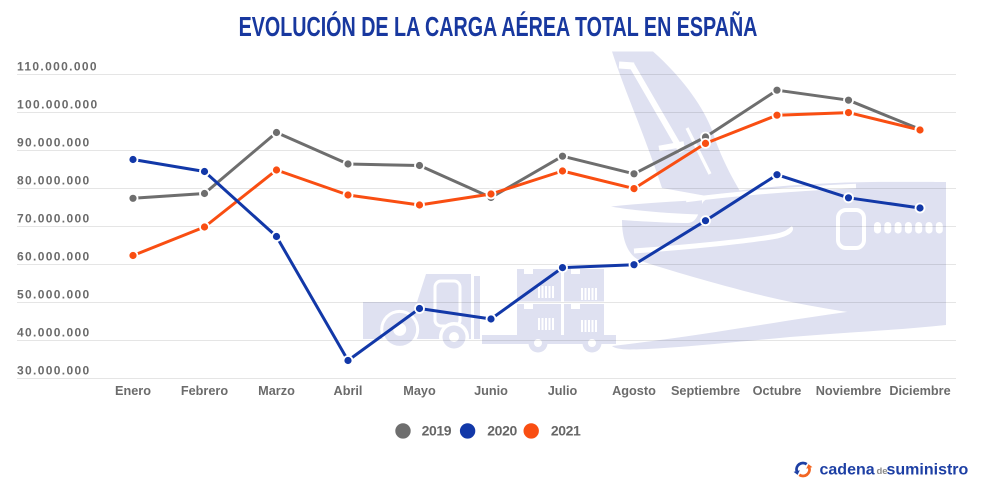  I want to click on svg-text: 60.000.000, so click(54, 257).